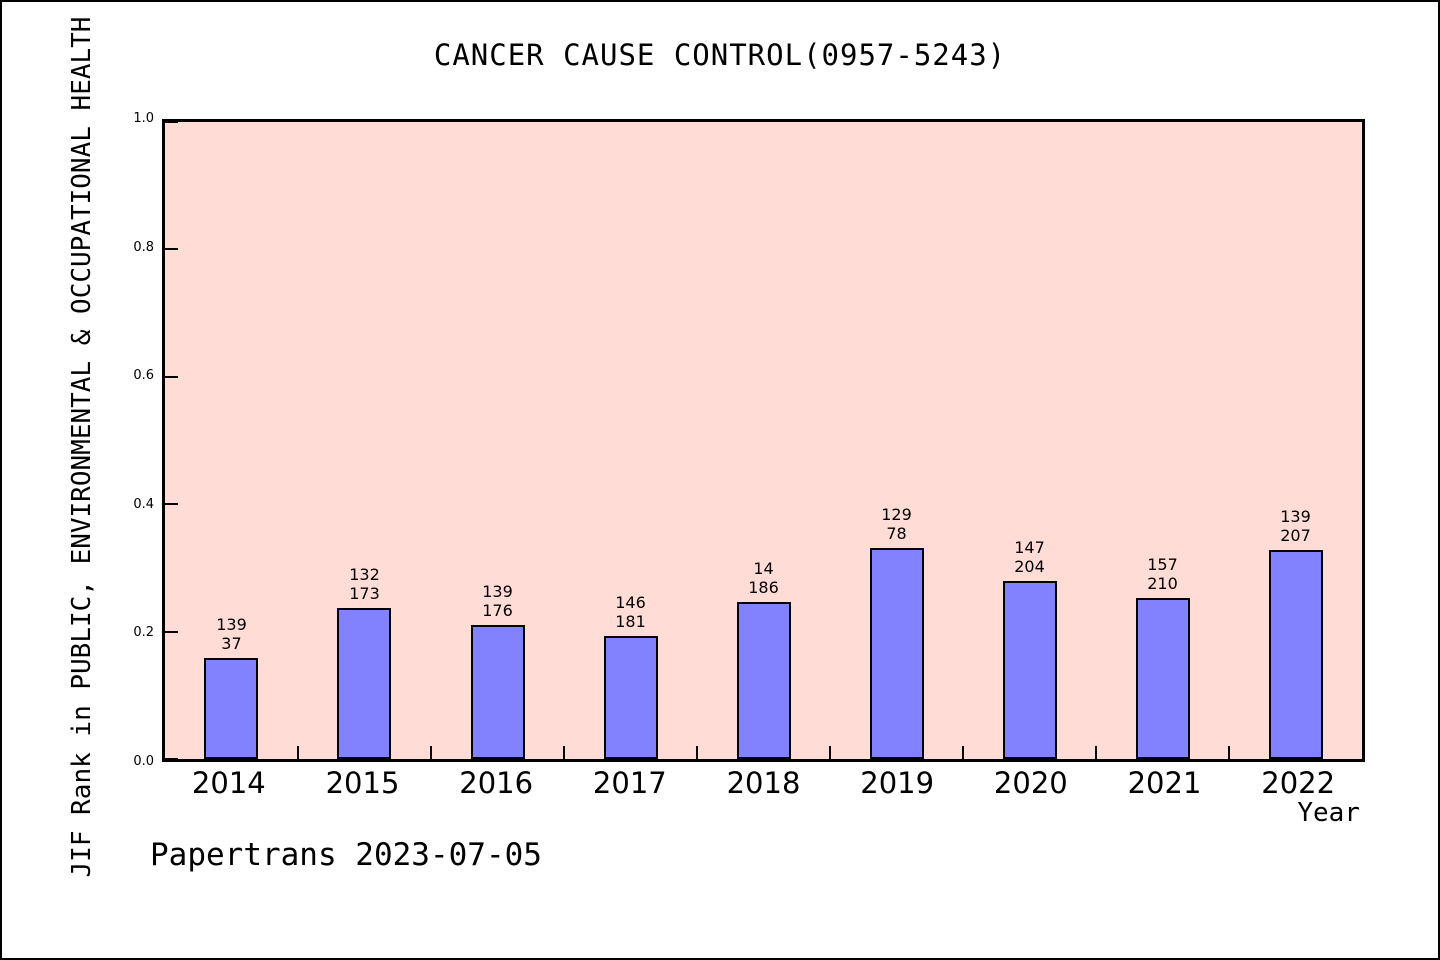 The height and width of the screenshot is (960, 1440). I want to click on x-tick-label-2016: 2016, so click(496, 783).